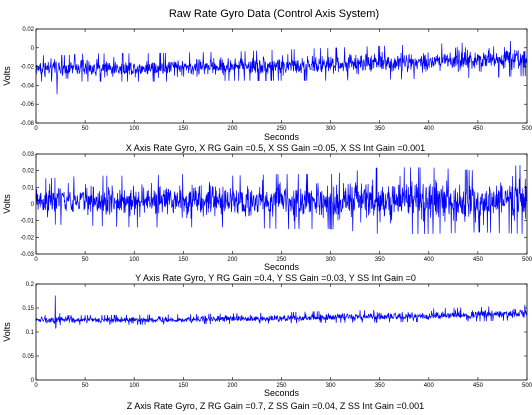 The width and height of the screenshot is (532, 415). What do you see at coordinates (134, 260) in the screenshot?
I see `y-gyro-x-tick-label: 100` at bounding box center [134, 260].